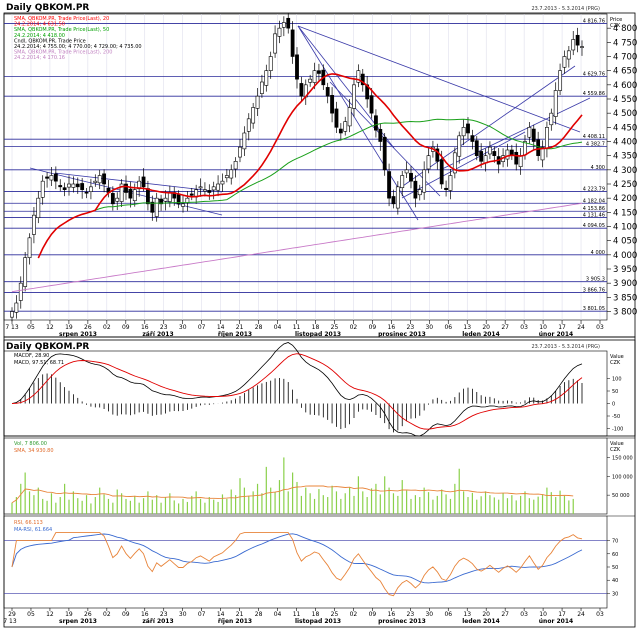  I want to click on x-tick-label: 16, so click(392, 327).